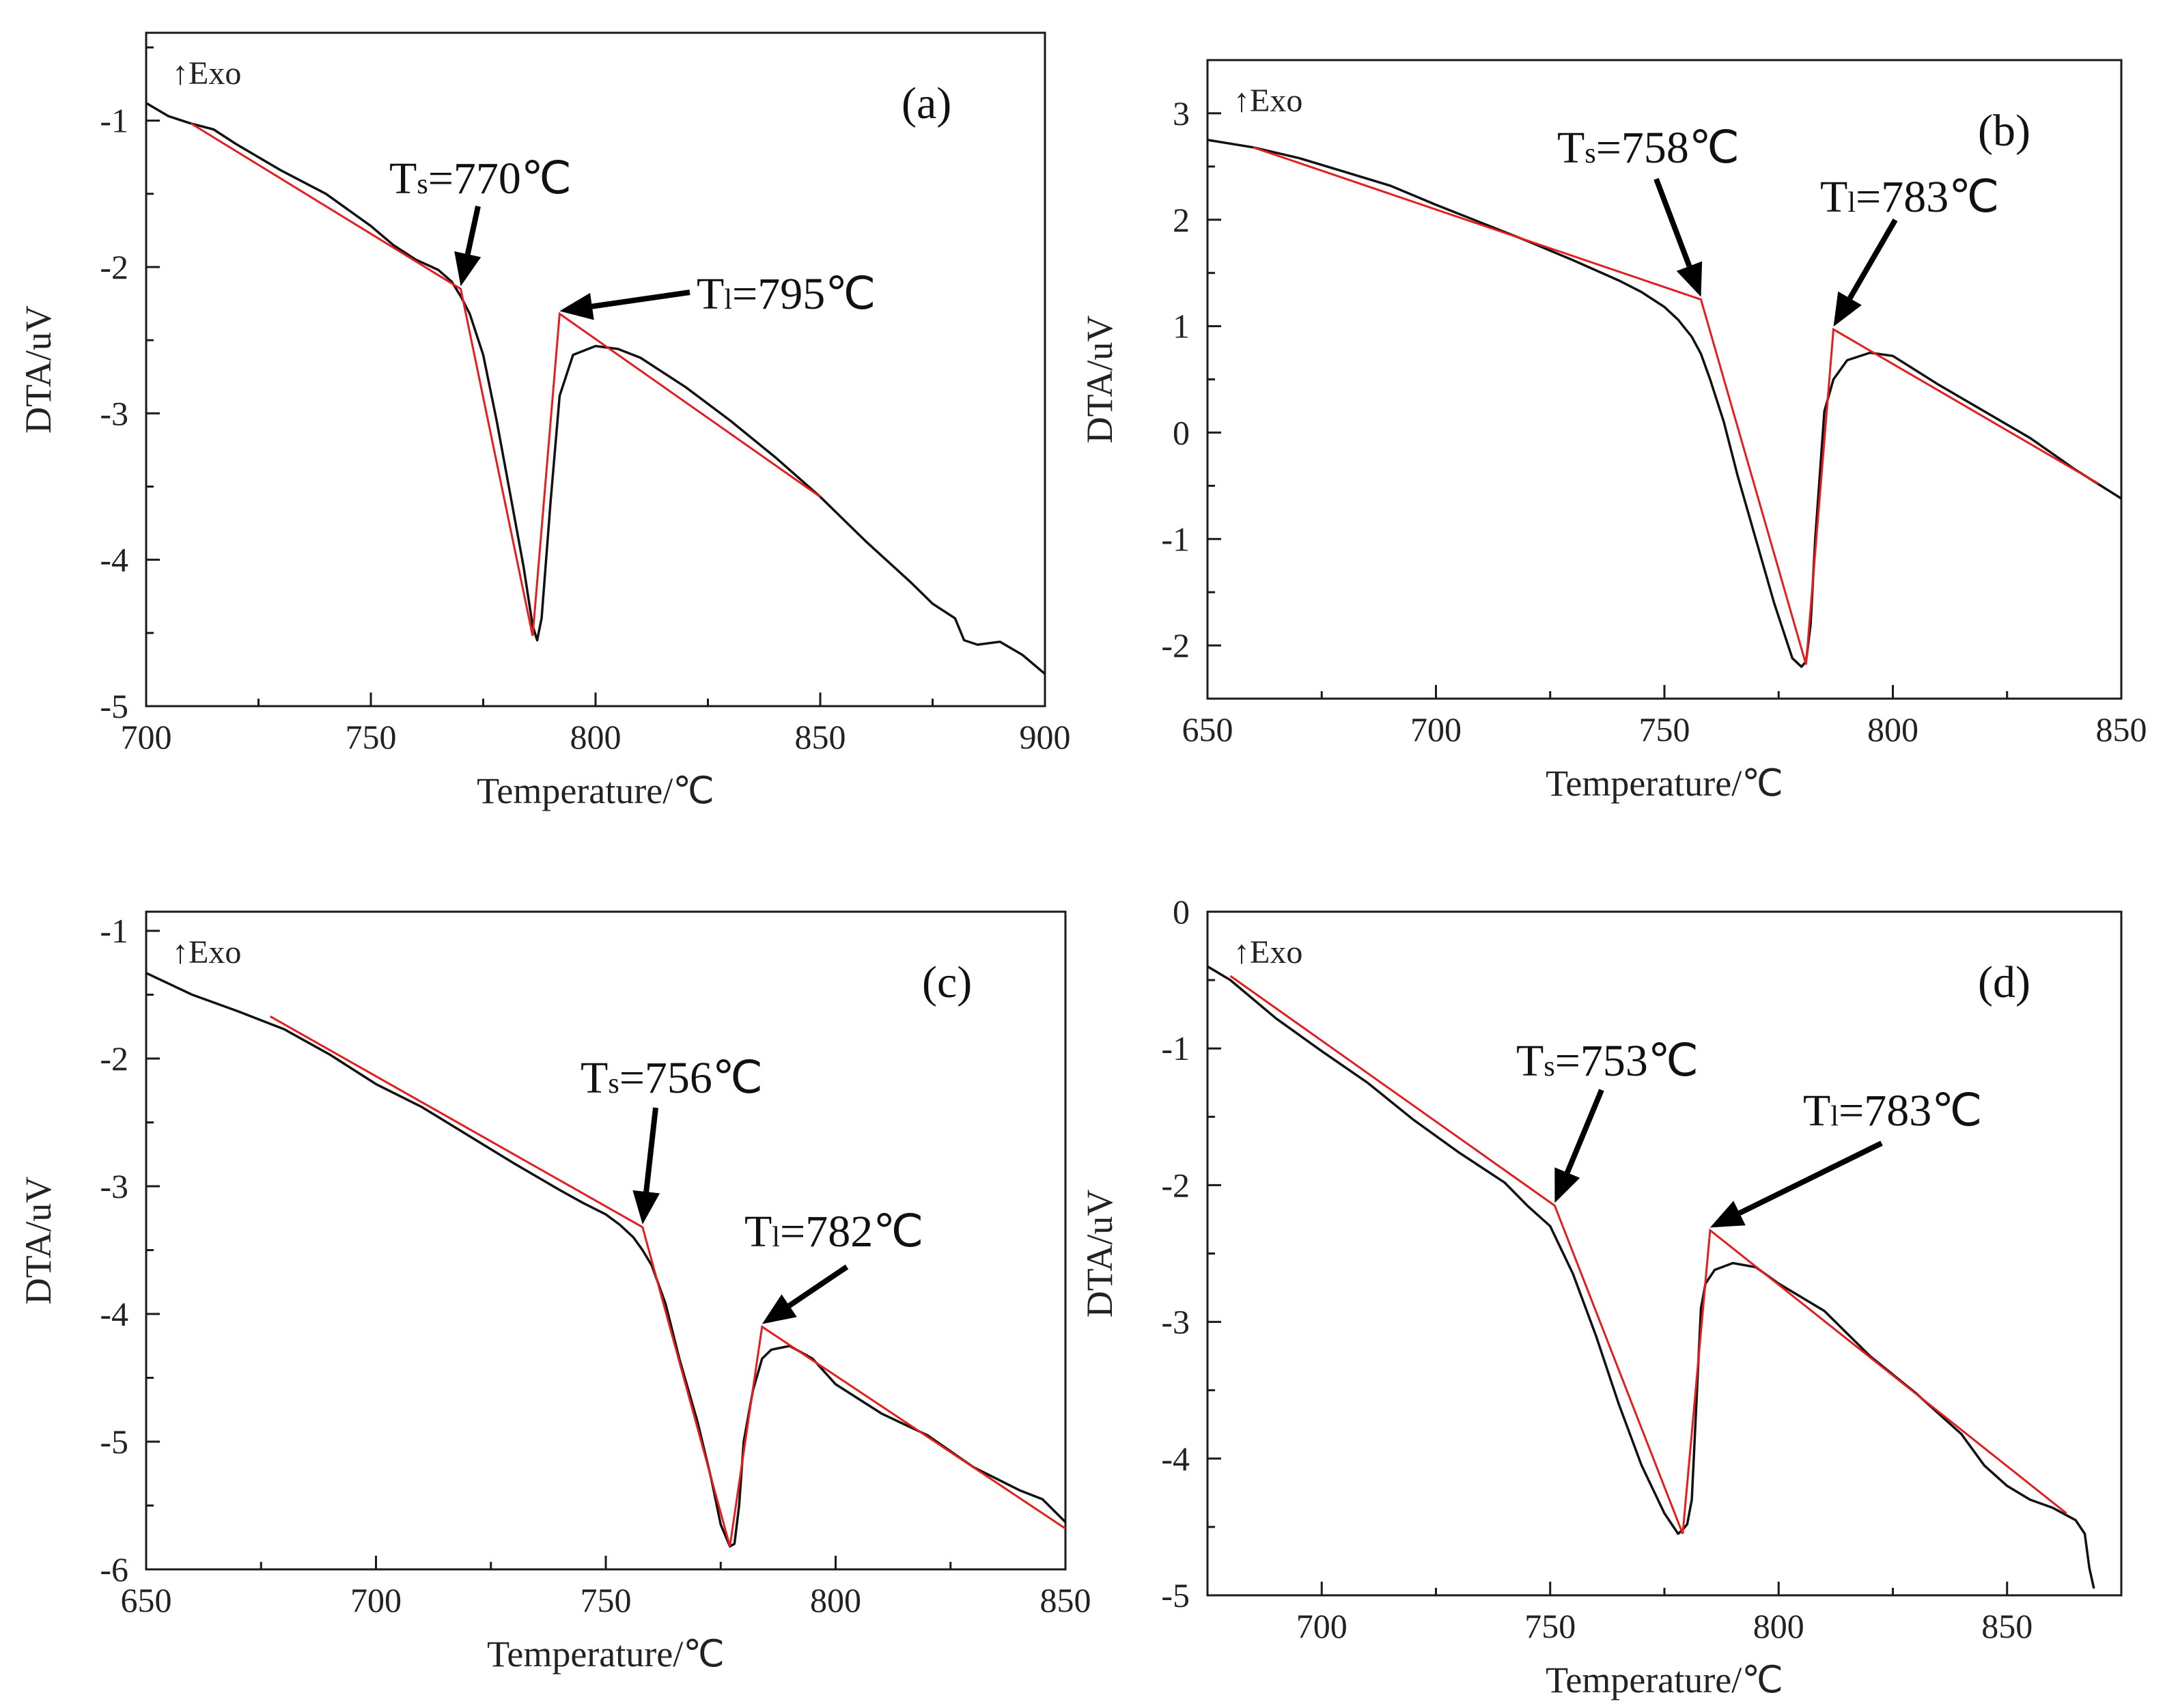  Describe the element at coordinates (2004, 131) in the screenshot. I see `panel-label: (b)` at that location.